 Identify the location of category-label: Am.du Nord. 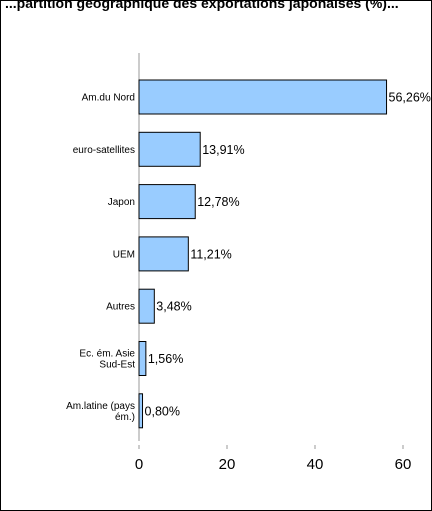
(108, 98).